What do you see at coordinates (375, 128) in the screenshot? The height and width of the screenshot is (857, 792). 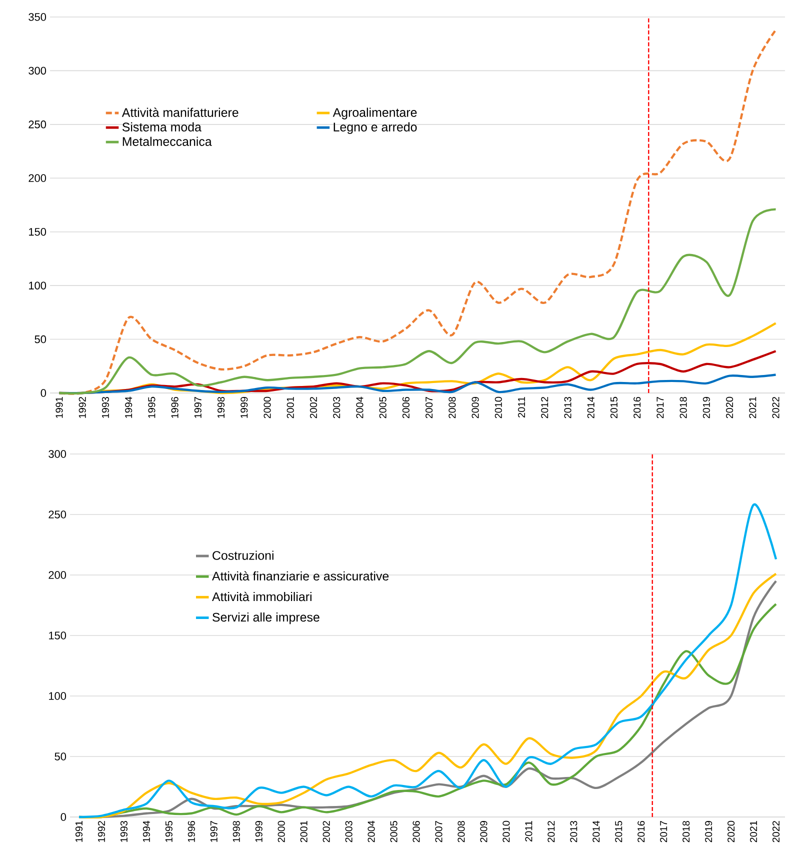 I see `legend-label: Legno e arredo` at bounding box center [375, 128].